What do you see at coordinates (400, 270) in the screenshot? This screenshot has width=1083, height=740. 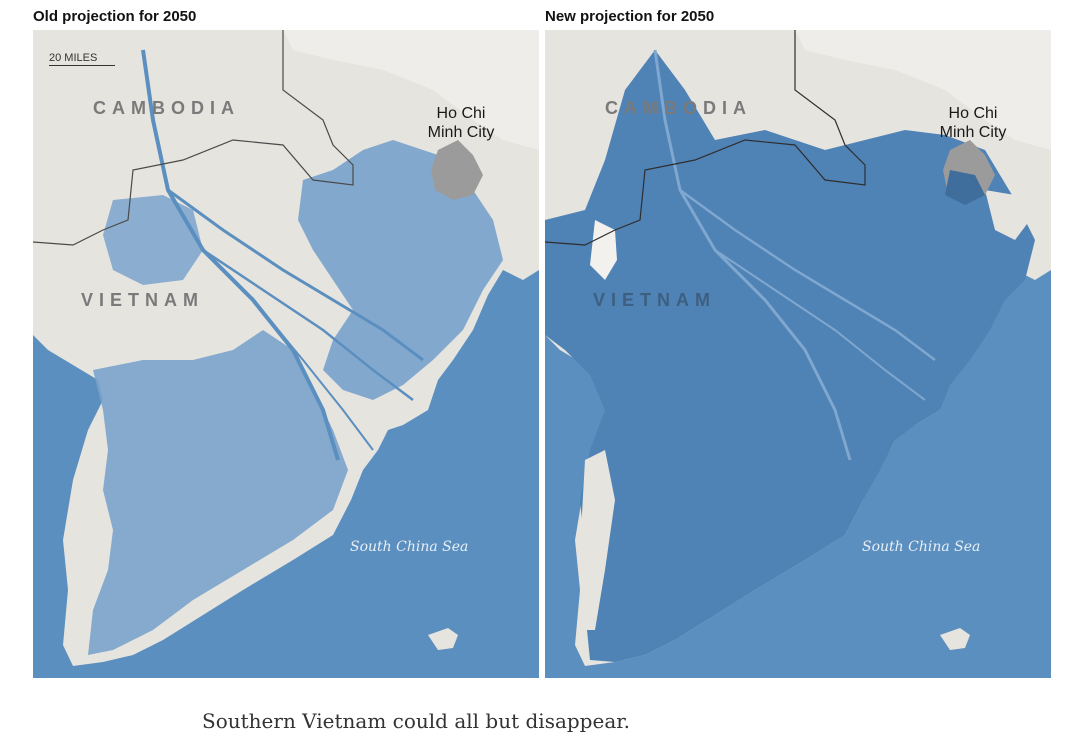 I see `flood-zone` at bounding box center [400, 270].